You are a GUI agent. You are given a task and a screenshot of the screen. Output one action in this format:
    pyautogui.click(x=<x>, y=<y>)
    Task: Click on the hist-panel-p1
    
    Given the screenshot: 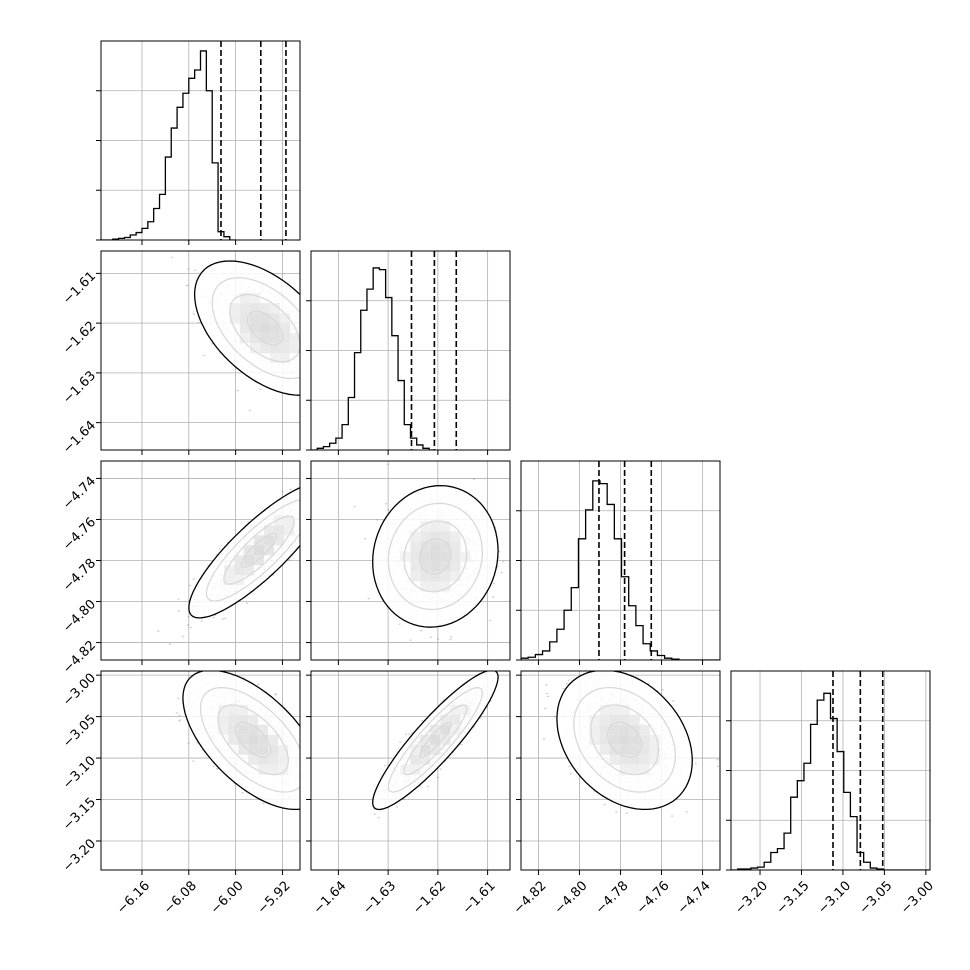 What is the action you would take?
    pyautogui.click(x=410, y=350)
    